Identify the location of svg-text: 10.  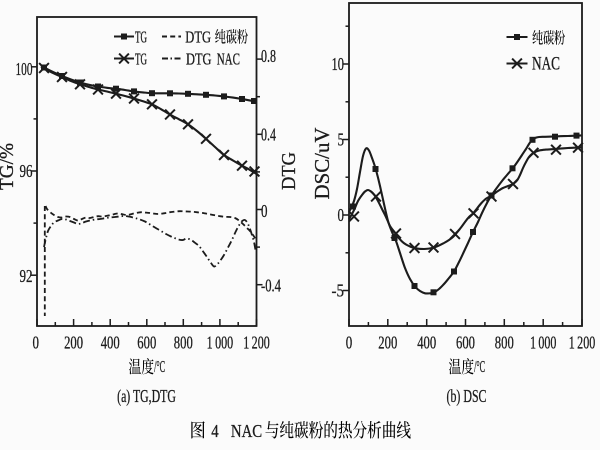
(338, 64).